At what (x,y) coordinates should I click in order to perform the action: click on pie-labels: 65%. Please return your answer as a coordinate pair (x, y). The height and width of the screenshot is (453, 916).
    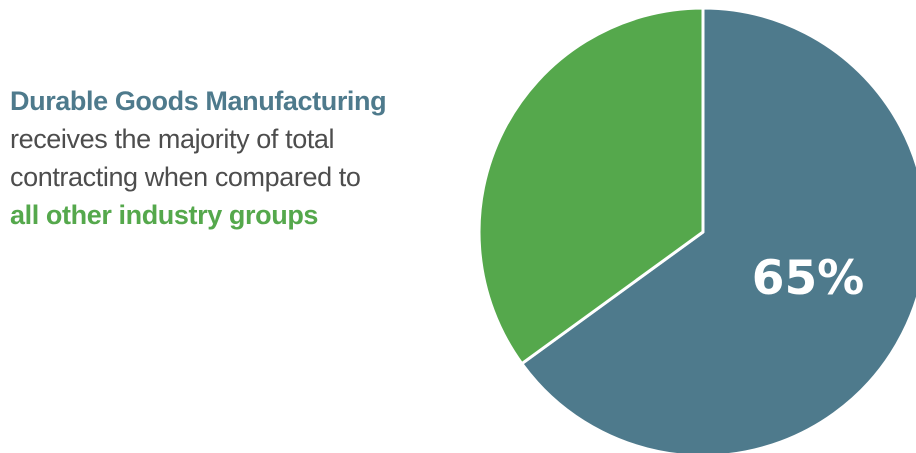
    Looking at the image, I should click on (808, 278).